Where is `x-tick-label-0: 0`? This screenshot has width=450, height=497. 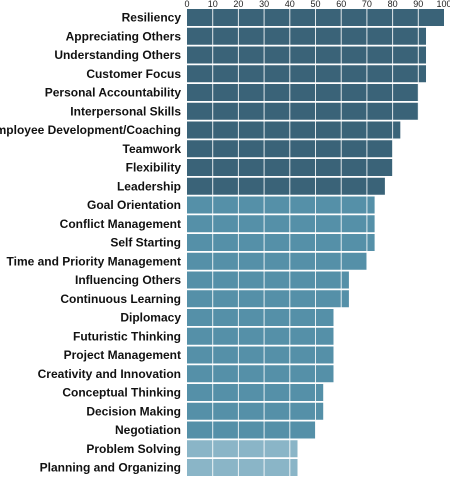 x-tick-label-0: 0 is located at coordinates (186, 4).